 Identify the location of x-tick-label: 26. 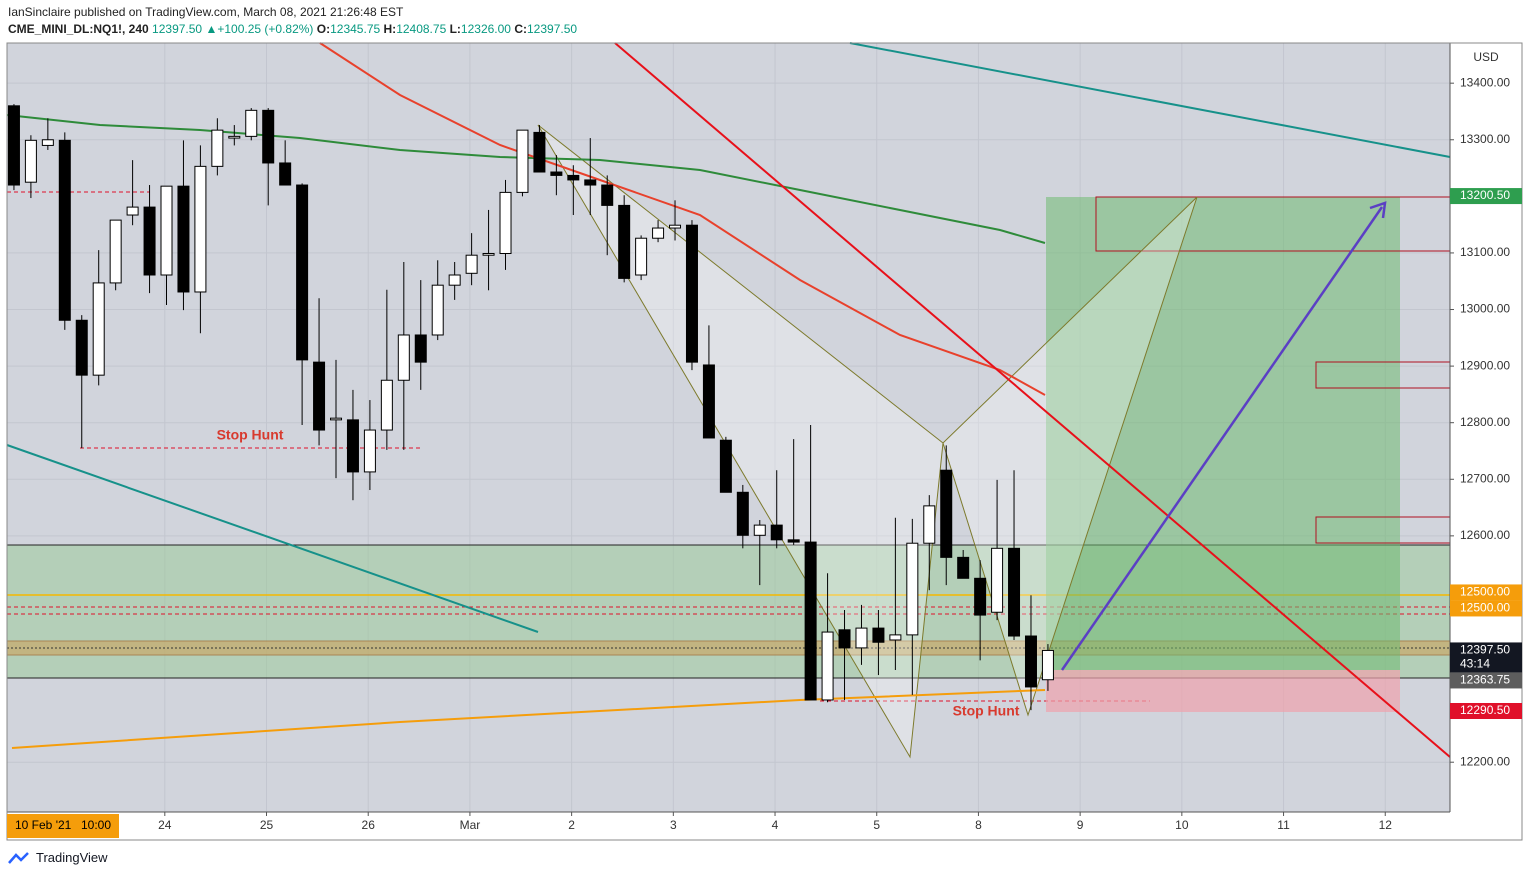
(369, 825).